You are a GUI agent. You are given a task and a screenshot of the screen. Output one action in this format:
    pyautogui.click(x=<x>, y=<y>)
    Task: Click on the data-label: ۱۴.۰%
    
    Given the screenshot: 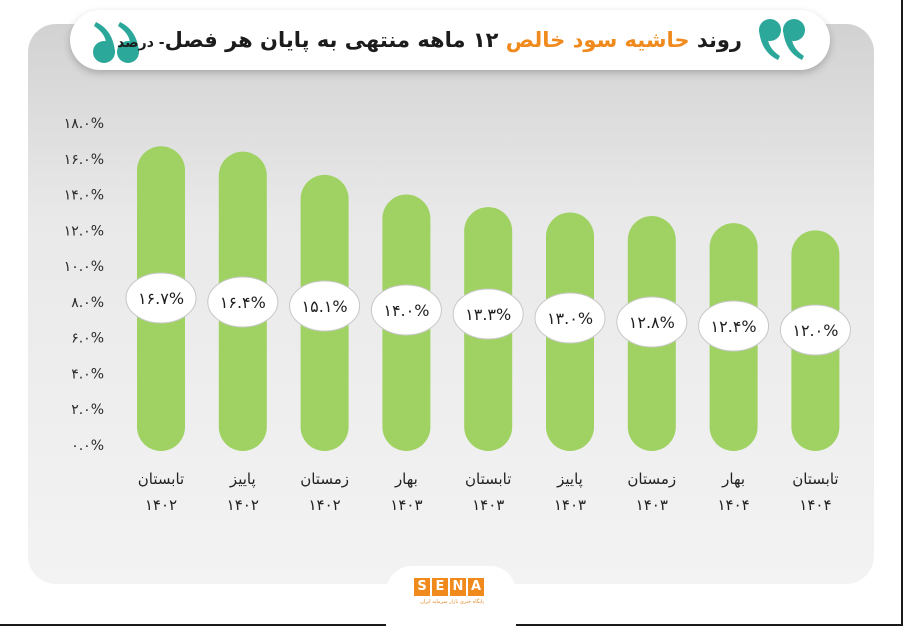 What is the action you would take?
    pyautogui.click(x=406, y=310)
    